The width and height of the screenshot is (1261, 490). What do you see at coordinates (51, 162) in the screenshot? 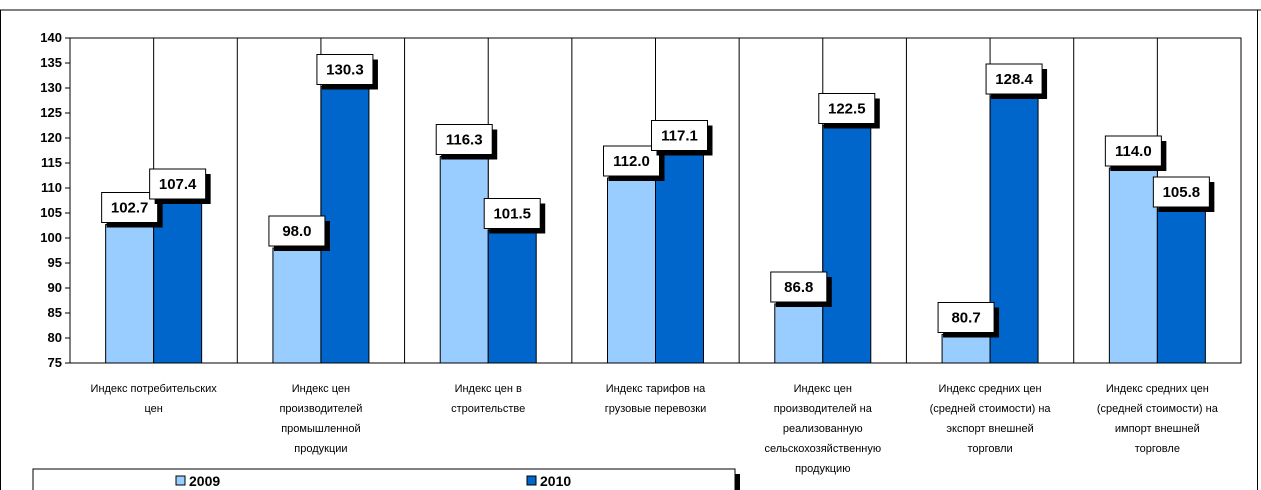
I see `y-tick-label: 115` at bounding box center [51, 162].